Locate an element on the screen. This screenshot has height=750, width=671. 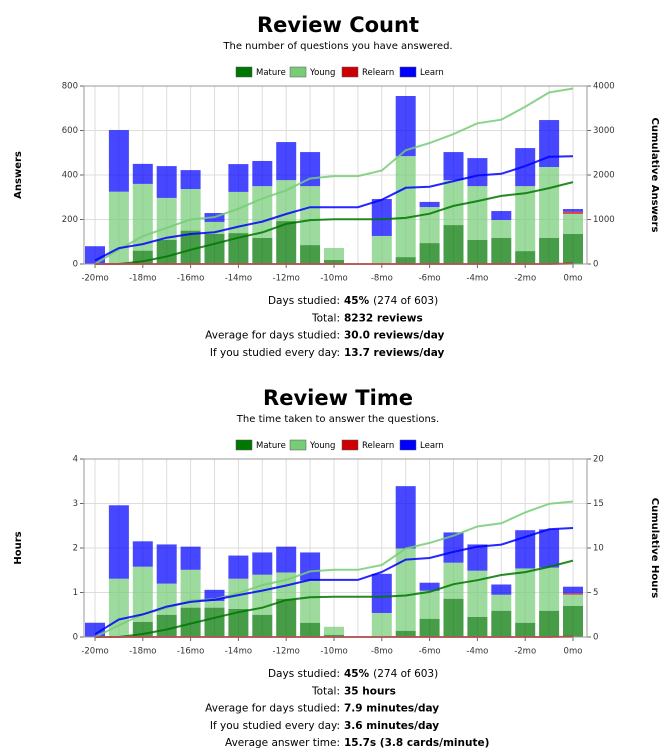
legend-label: Young is located at coordinates (322, 446).